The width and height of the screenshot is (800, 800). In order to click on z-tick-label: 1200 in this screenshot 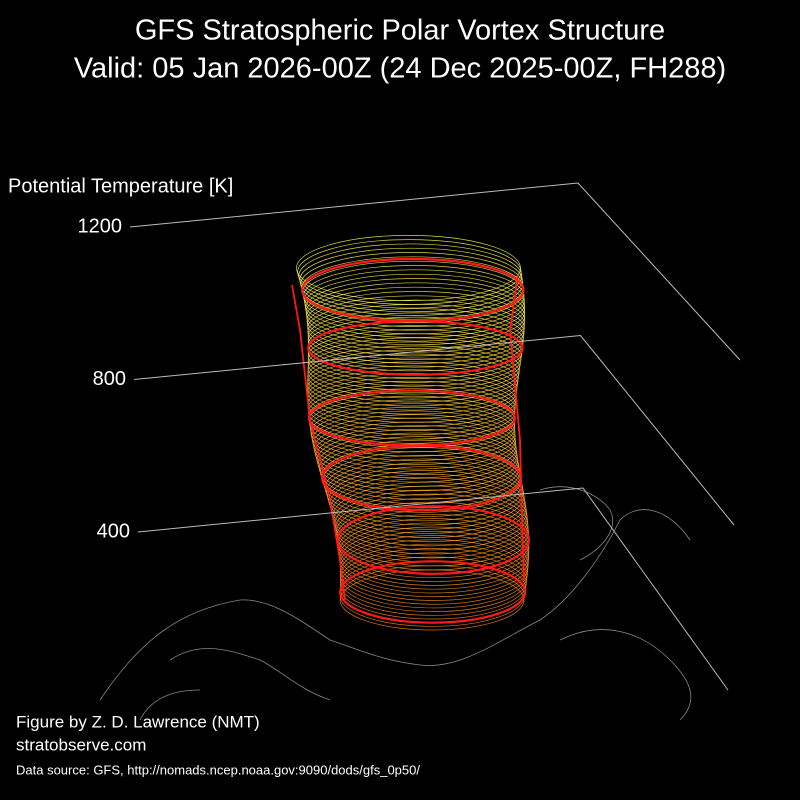, I will do `click(100, 226)`.